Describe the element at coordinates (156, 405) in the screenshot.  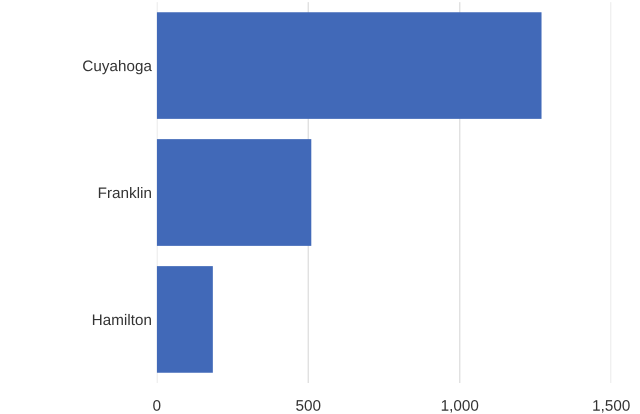
I see `x-tick-label: 0` at that location.